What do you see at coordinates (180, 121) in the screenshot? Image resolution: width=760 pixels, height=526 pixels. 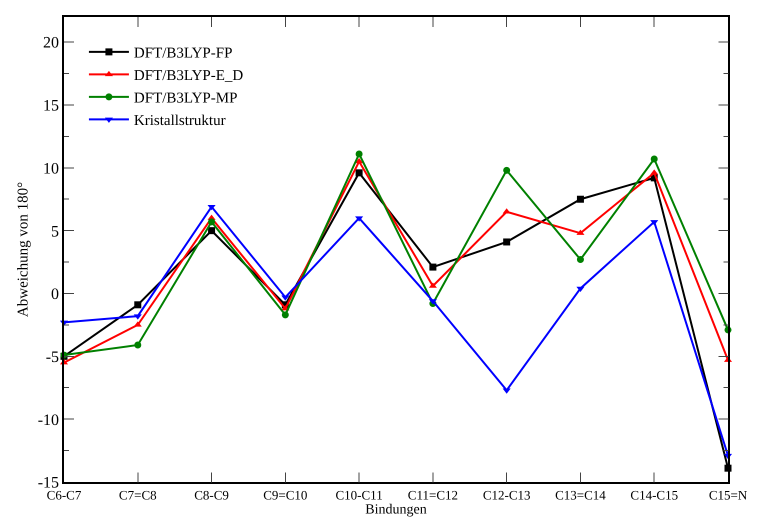 I see `legend-label: Kristallstruktur` at bounding box center [180, 121].